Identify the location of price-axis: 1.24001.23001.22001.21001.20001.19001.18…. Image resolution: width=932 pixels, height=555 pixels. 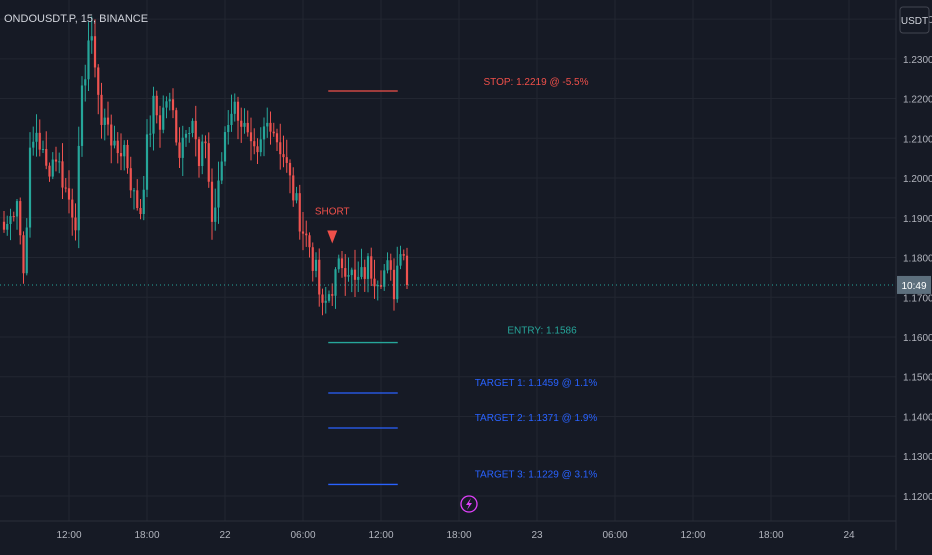
(917, 259).